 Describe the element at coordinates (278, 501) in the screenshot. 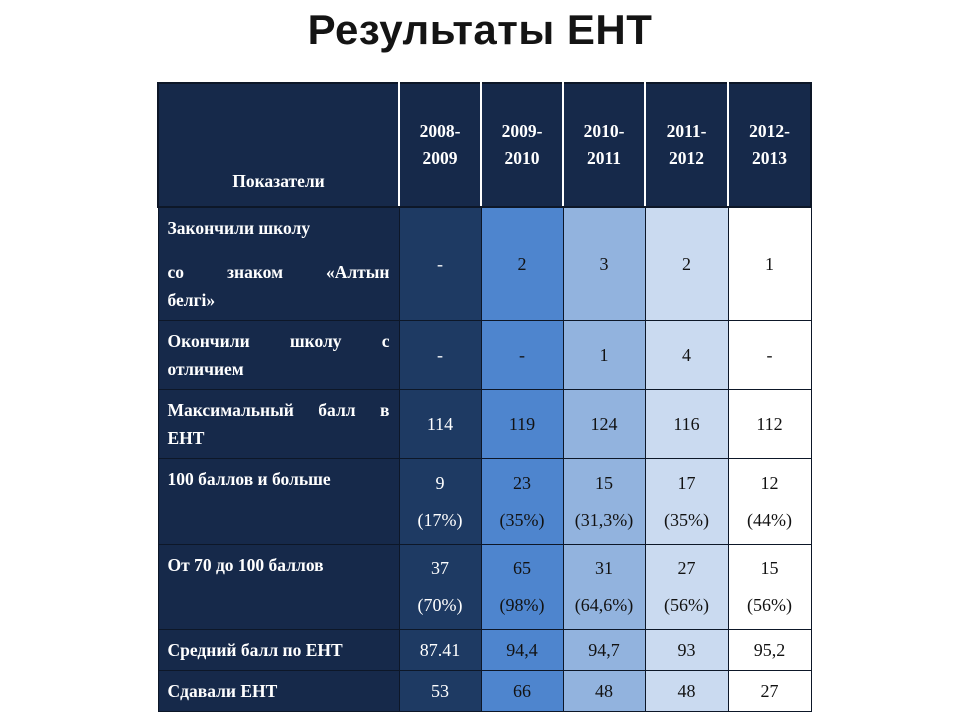

I see `metric-label-100-and-more: 100 баллов и больше` at that location.